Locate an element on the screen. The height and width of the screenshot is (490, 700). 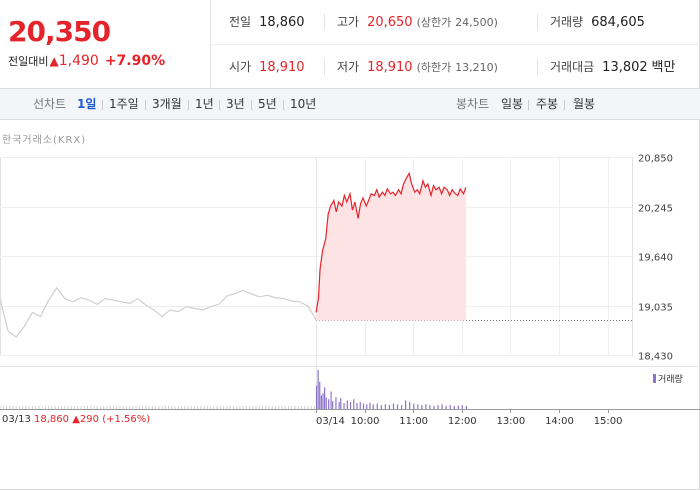
prev-day-line is located at coordinates (158, 312).